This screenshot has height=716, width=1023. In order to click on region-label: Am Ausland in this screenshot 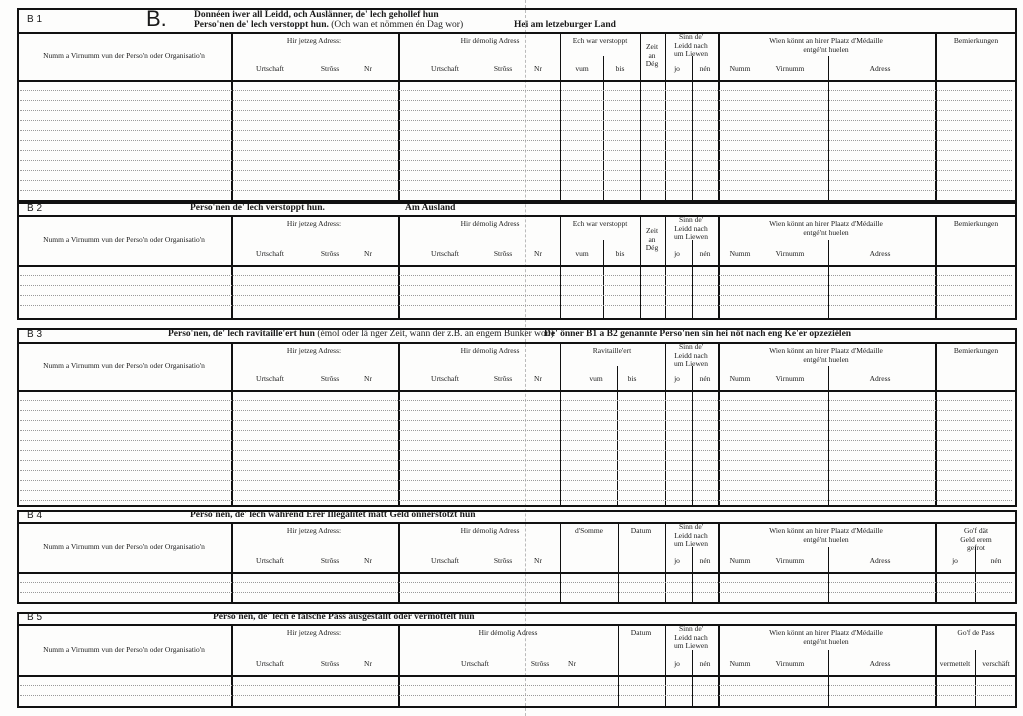, I will do `click(430, 207)`.